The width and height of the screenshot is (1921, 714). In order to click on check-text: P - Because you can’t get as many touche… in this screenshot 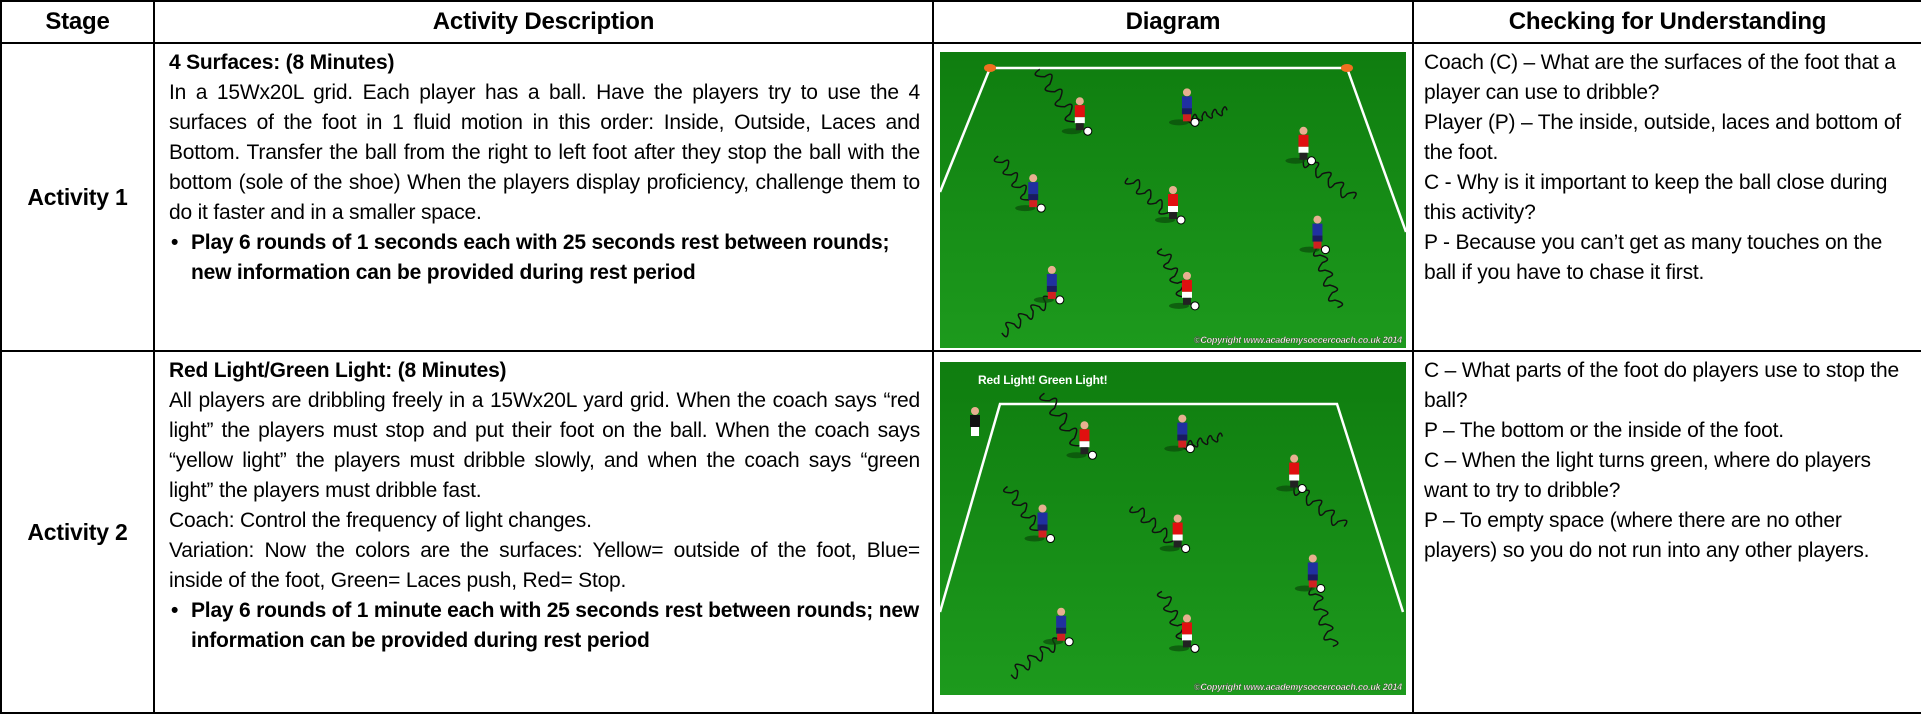, I will do `click(1653, 257)`.